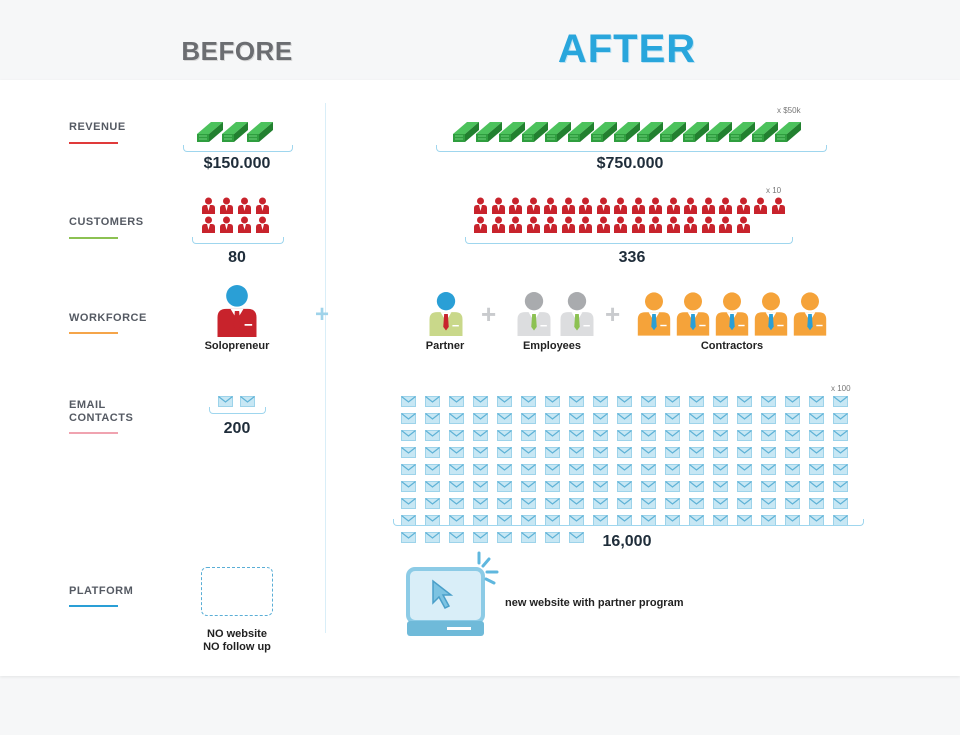  Describe the element at coordinates (93, 606) in the screenshot. I see `platform-underline` at that location.